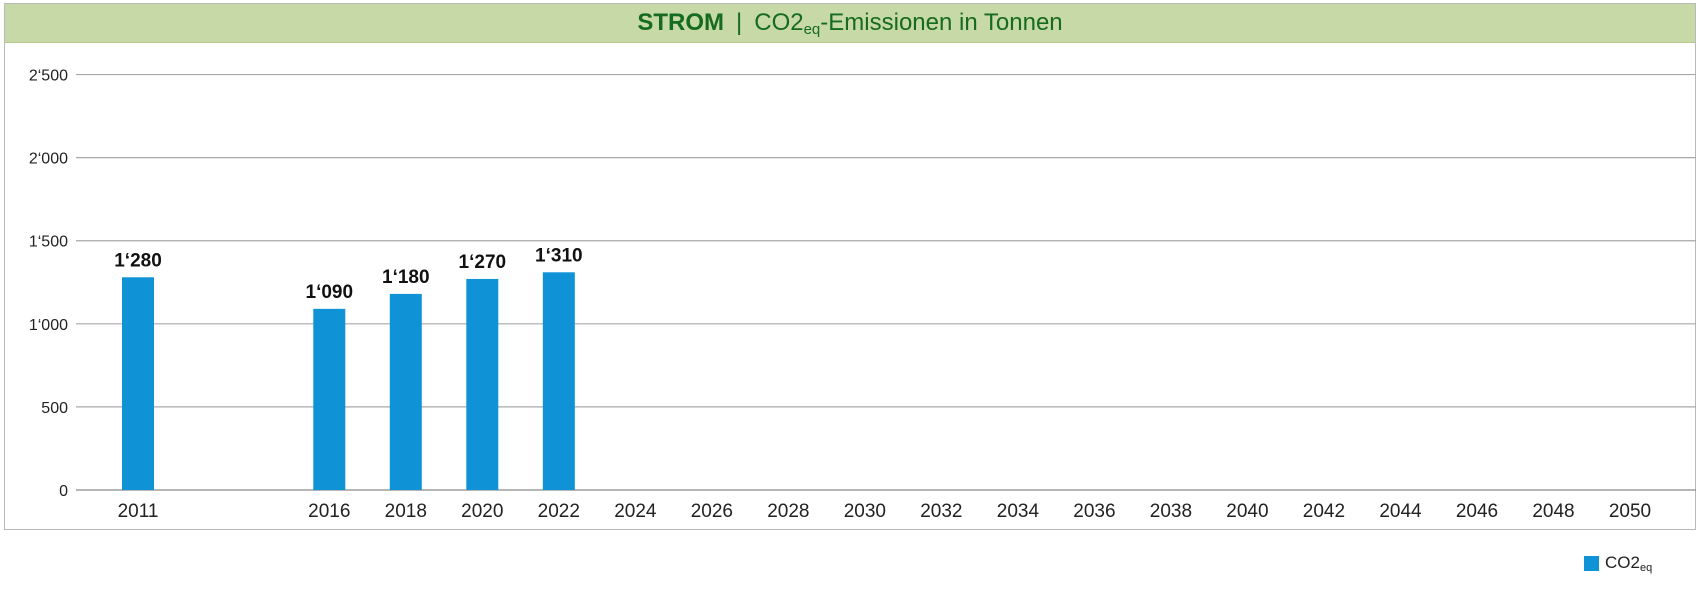 The width and height of the screenshot is (1700, 591). I want to click on x-tick-label: 2032, so click(941, 511).